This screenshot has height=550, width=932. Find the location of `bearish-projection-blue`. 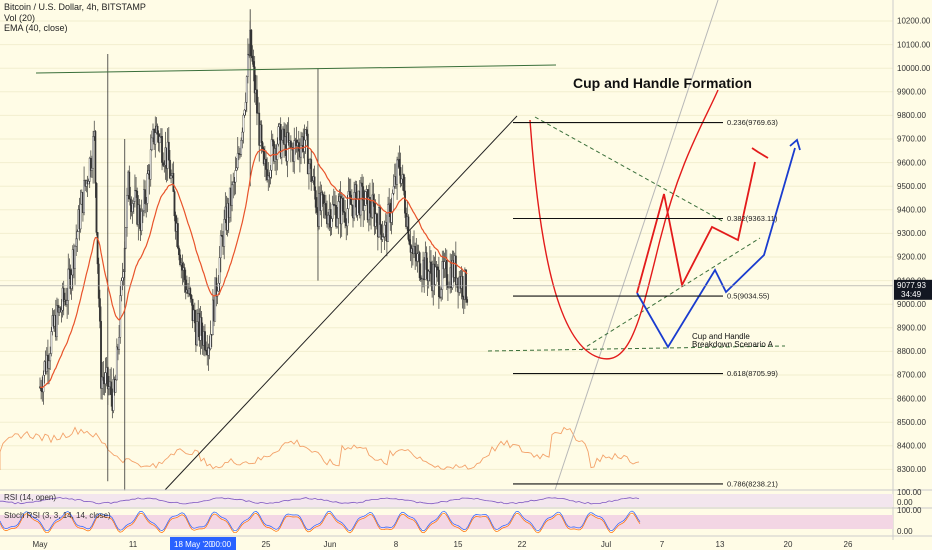

bearish-projection-blue is located at coordinates (716, 248).